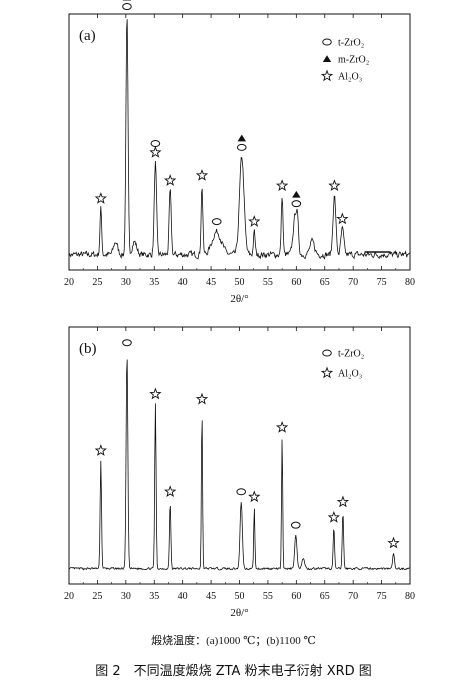  Describe the element at coordinates (350, 374) in the screenshot. I see `legend-label: Al₂O₃` at that location.